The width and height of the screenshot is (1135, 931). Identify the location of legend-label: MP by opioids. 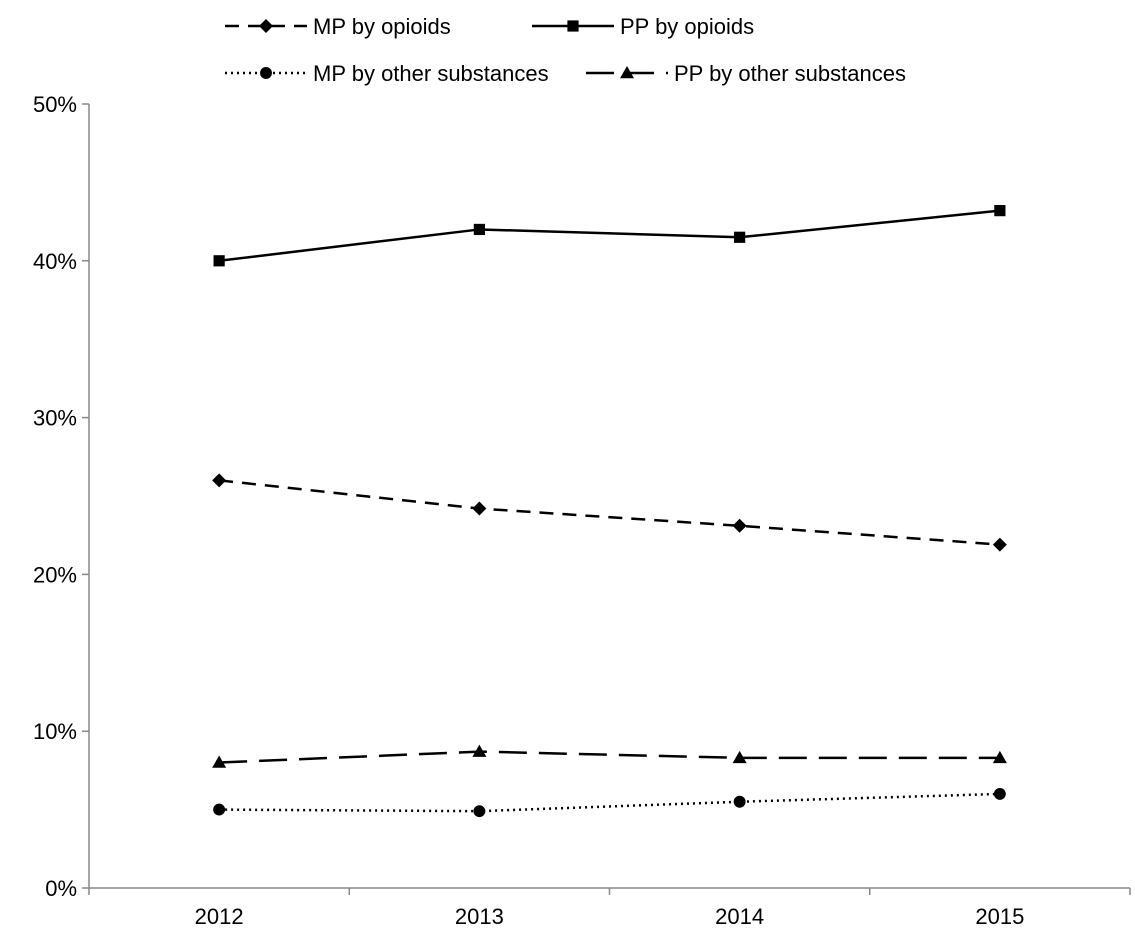
(382, 26).